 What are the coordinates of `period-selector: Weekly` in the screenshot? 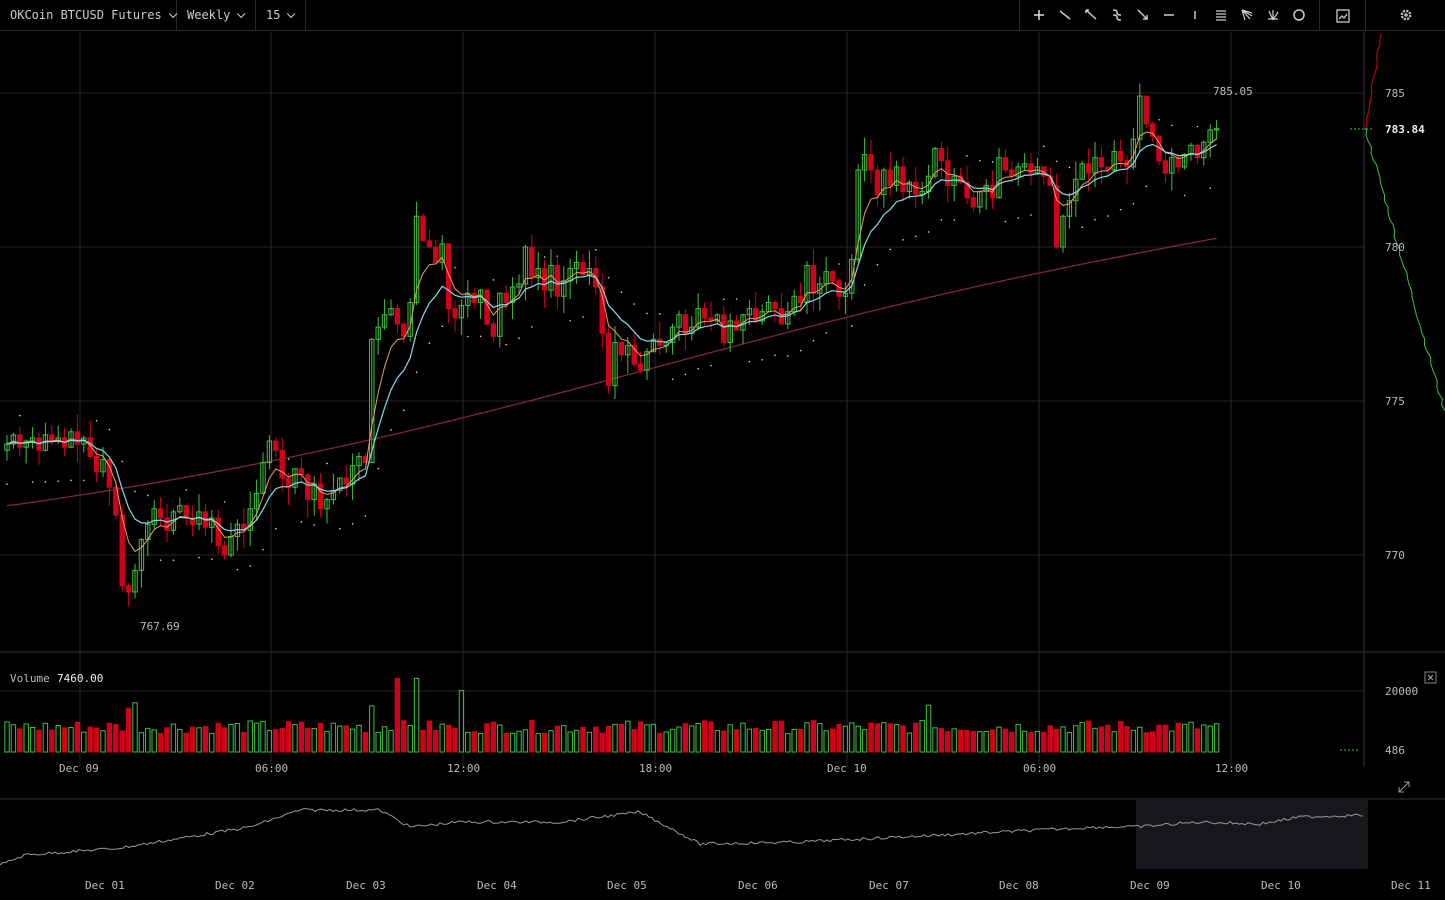 It's located at (216, 15).